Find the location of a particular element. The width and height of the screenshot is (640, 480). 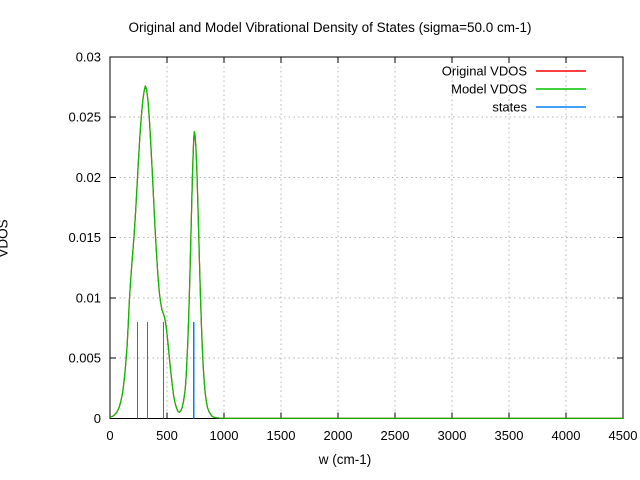

y-tick-label: 0.015 is located at coordinates (84, 237).